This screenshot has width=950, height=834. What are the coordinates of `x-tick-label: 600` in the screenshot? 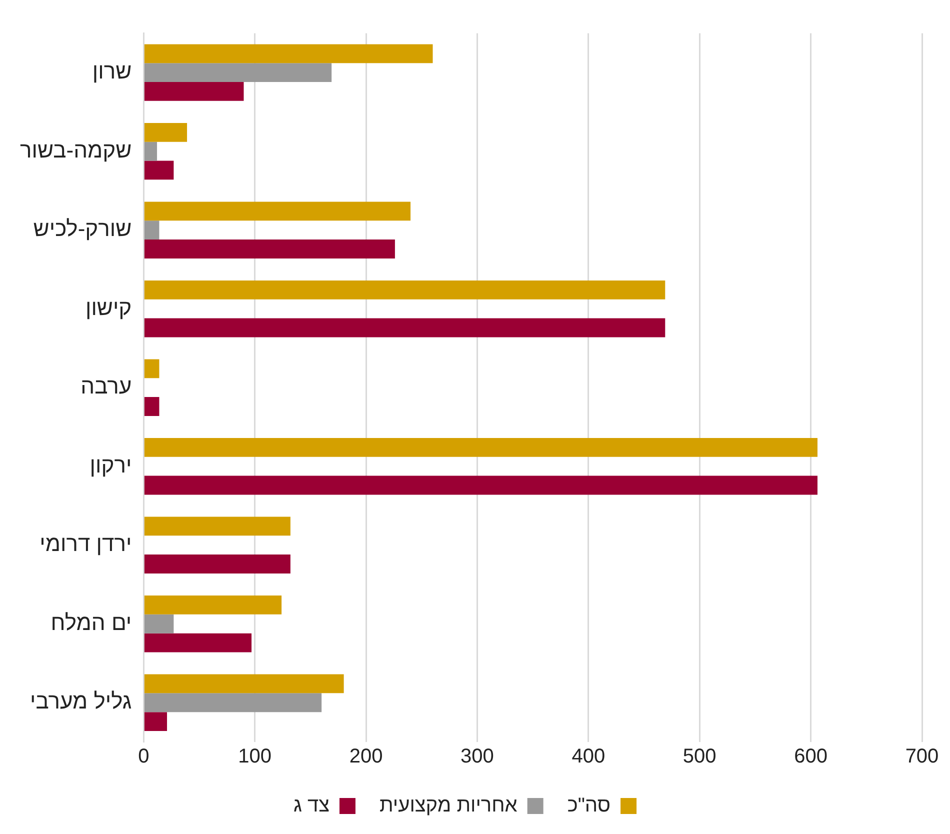 It's located at (811, 757).